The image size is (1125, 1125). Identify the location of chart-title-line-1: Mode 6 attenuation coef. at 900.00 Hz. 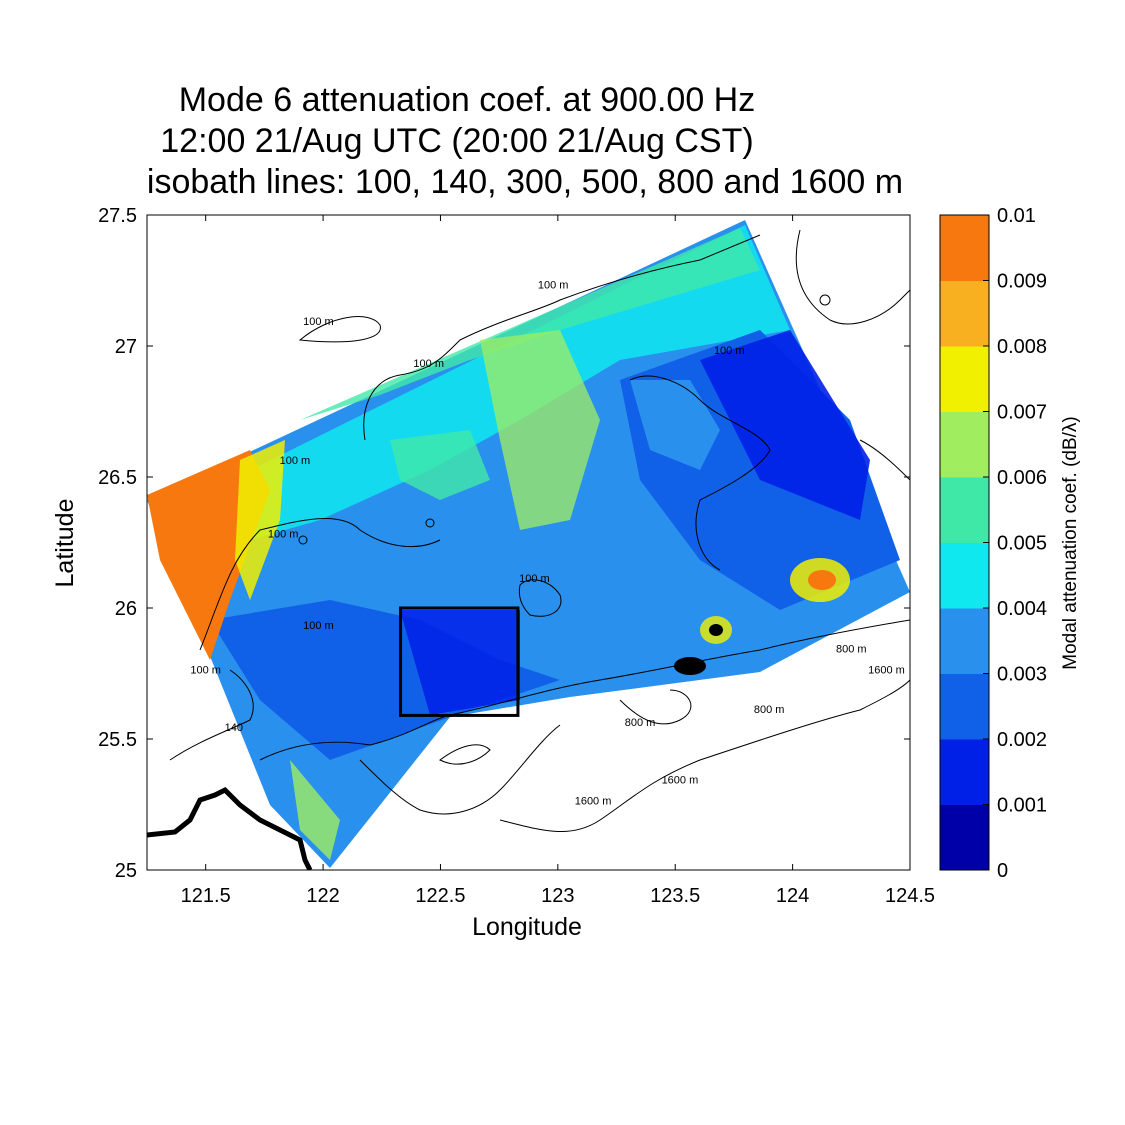
(467, 100).